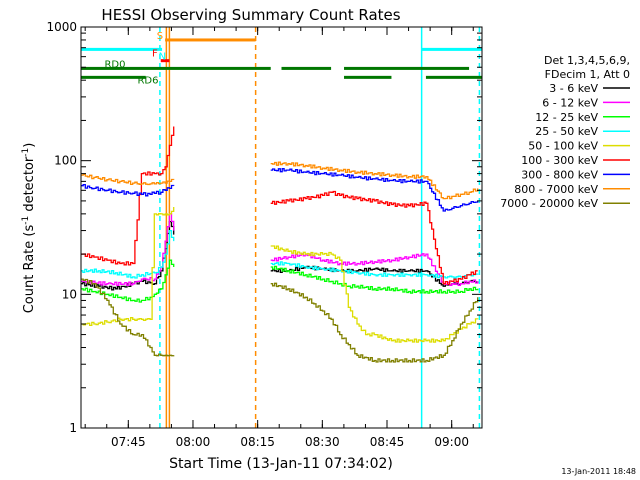 The width and height of the screenshot is (640, 480). I want to click on legend-label-3: 25 - 50 keV, so click(566, 131).